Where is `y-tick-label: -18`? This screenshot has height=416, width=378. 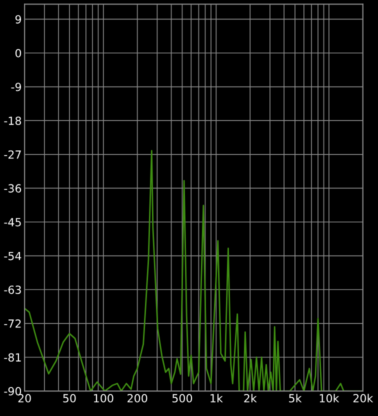
y-tick-label: -18 is located at coordinates (13, 120).